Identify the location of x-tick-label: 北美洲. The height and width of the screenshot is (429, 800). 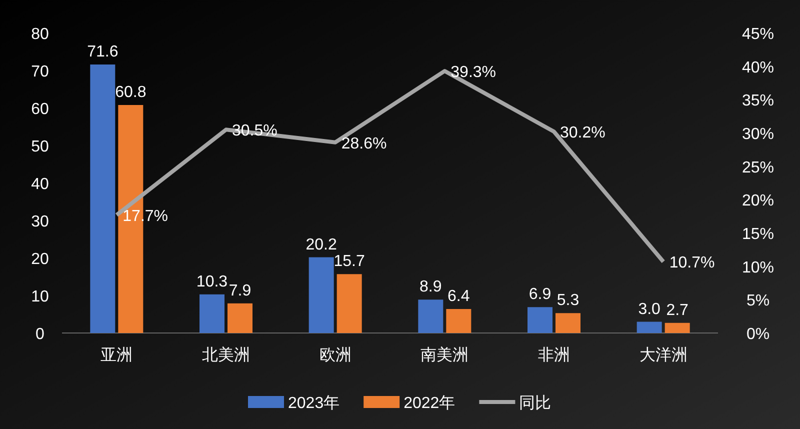
(226, 355).